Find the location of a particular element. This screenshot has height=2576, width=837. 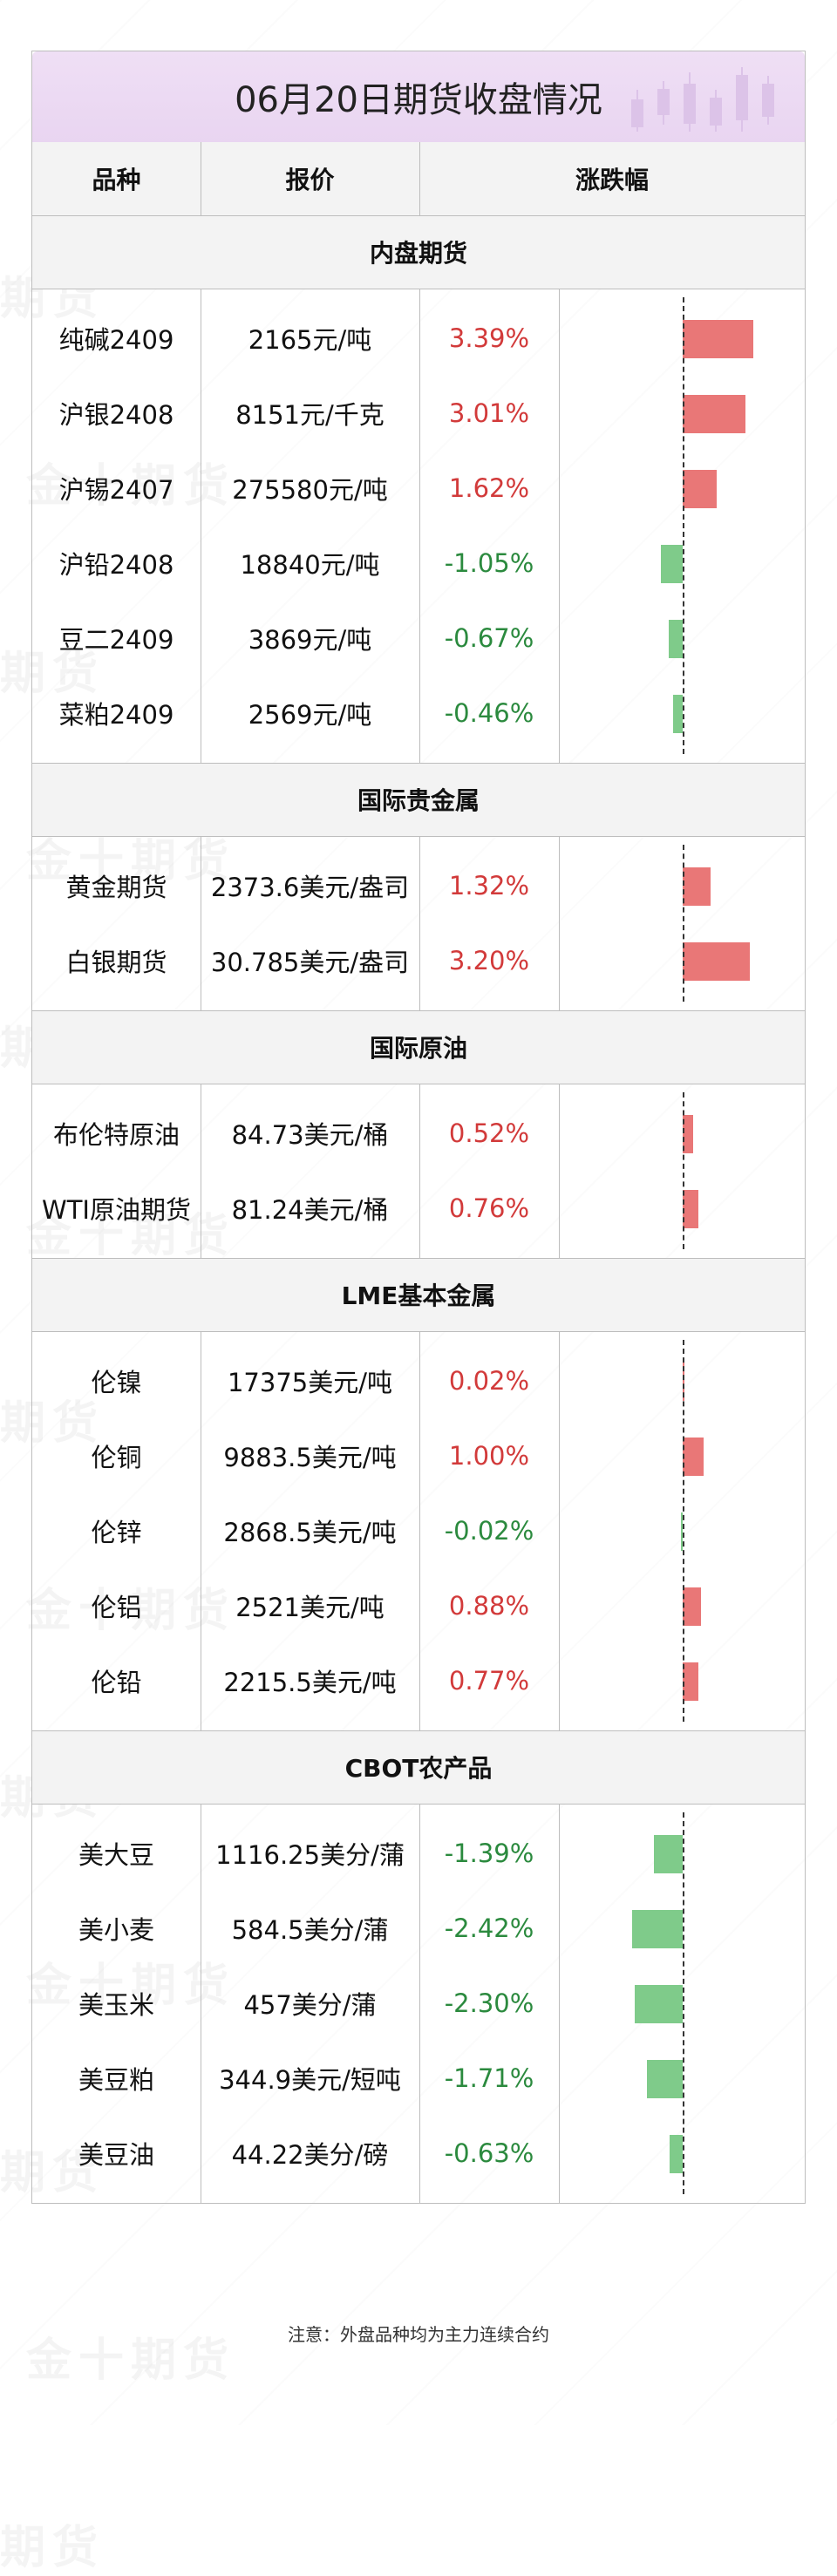

change-cell: -0.67% is located at coordinates (489, 638).